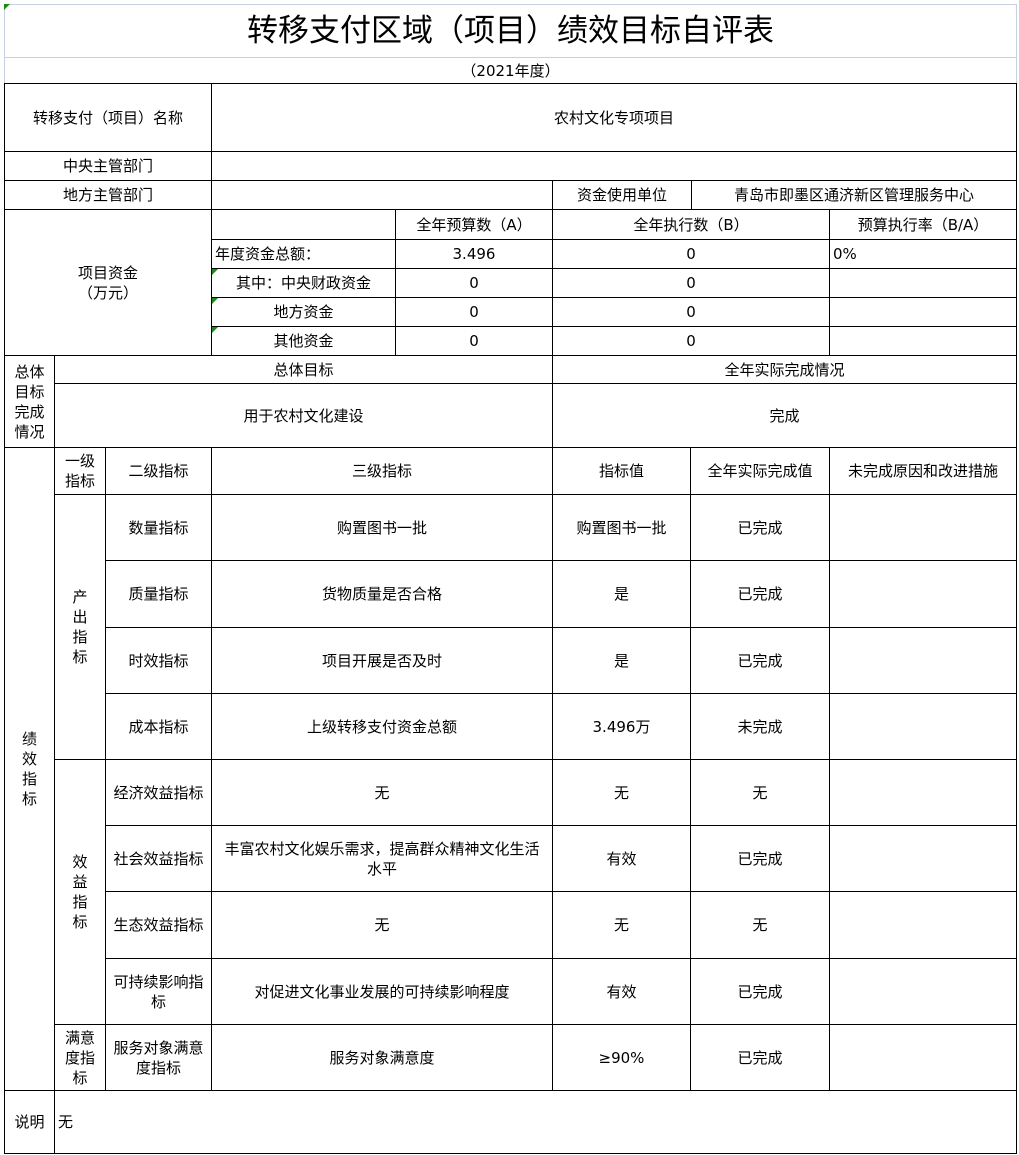  I want to click on indicator-value: 购置图书一批, so click(621, 527).